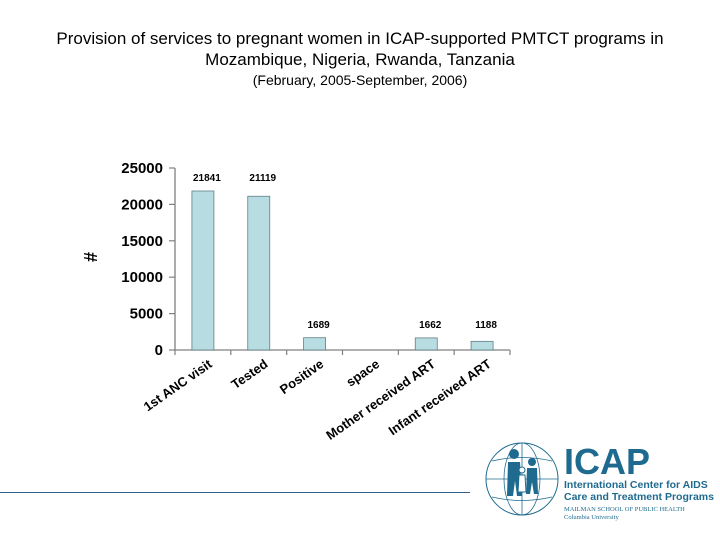 The height and width of the screenshot is (540, 720). Describe the element at coordinates (624, 509) in the screenshot. I see `logo-line3: MAILMAN SCHOOL OF PUBLIC HEALTH` at that location.